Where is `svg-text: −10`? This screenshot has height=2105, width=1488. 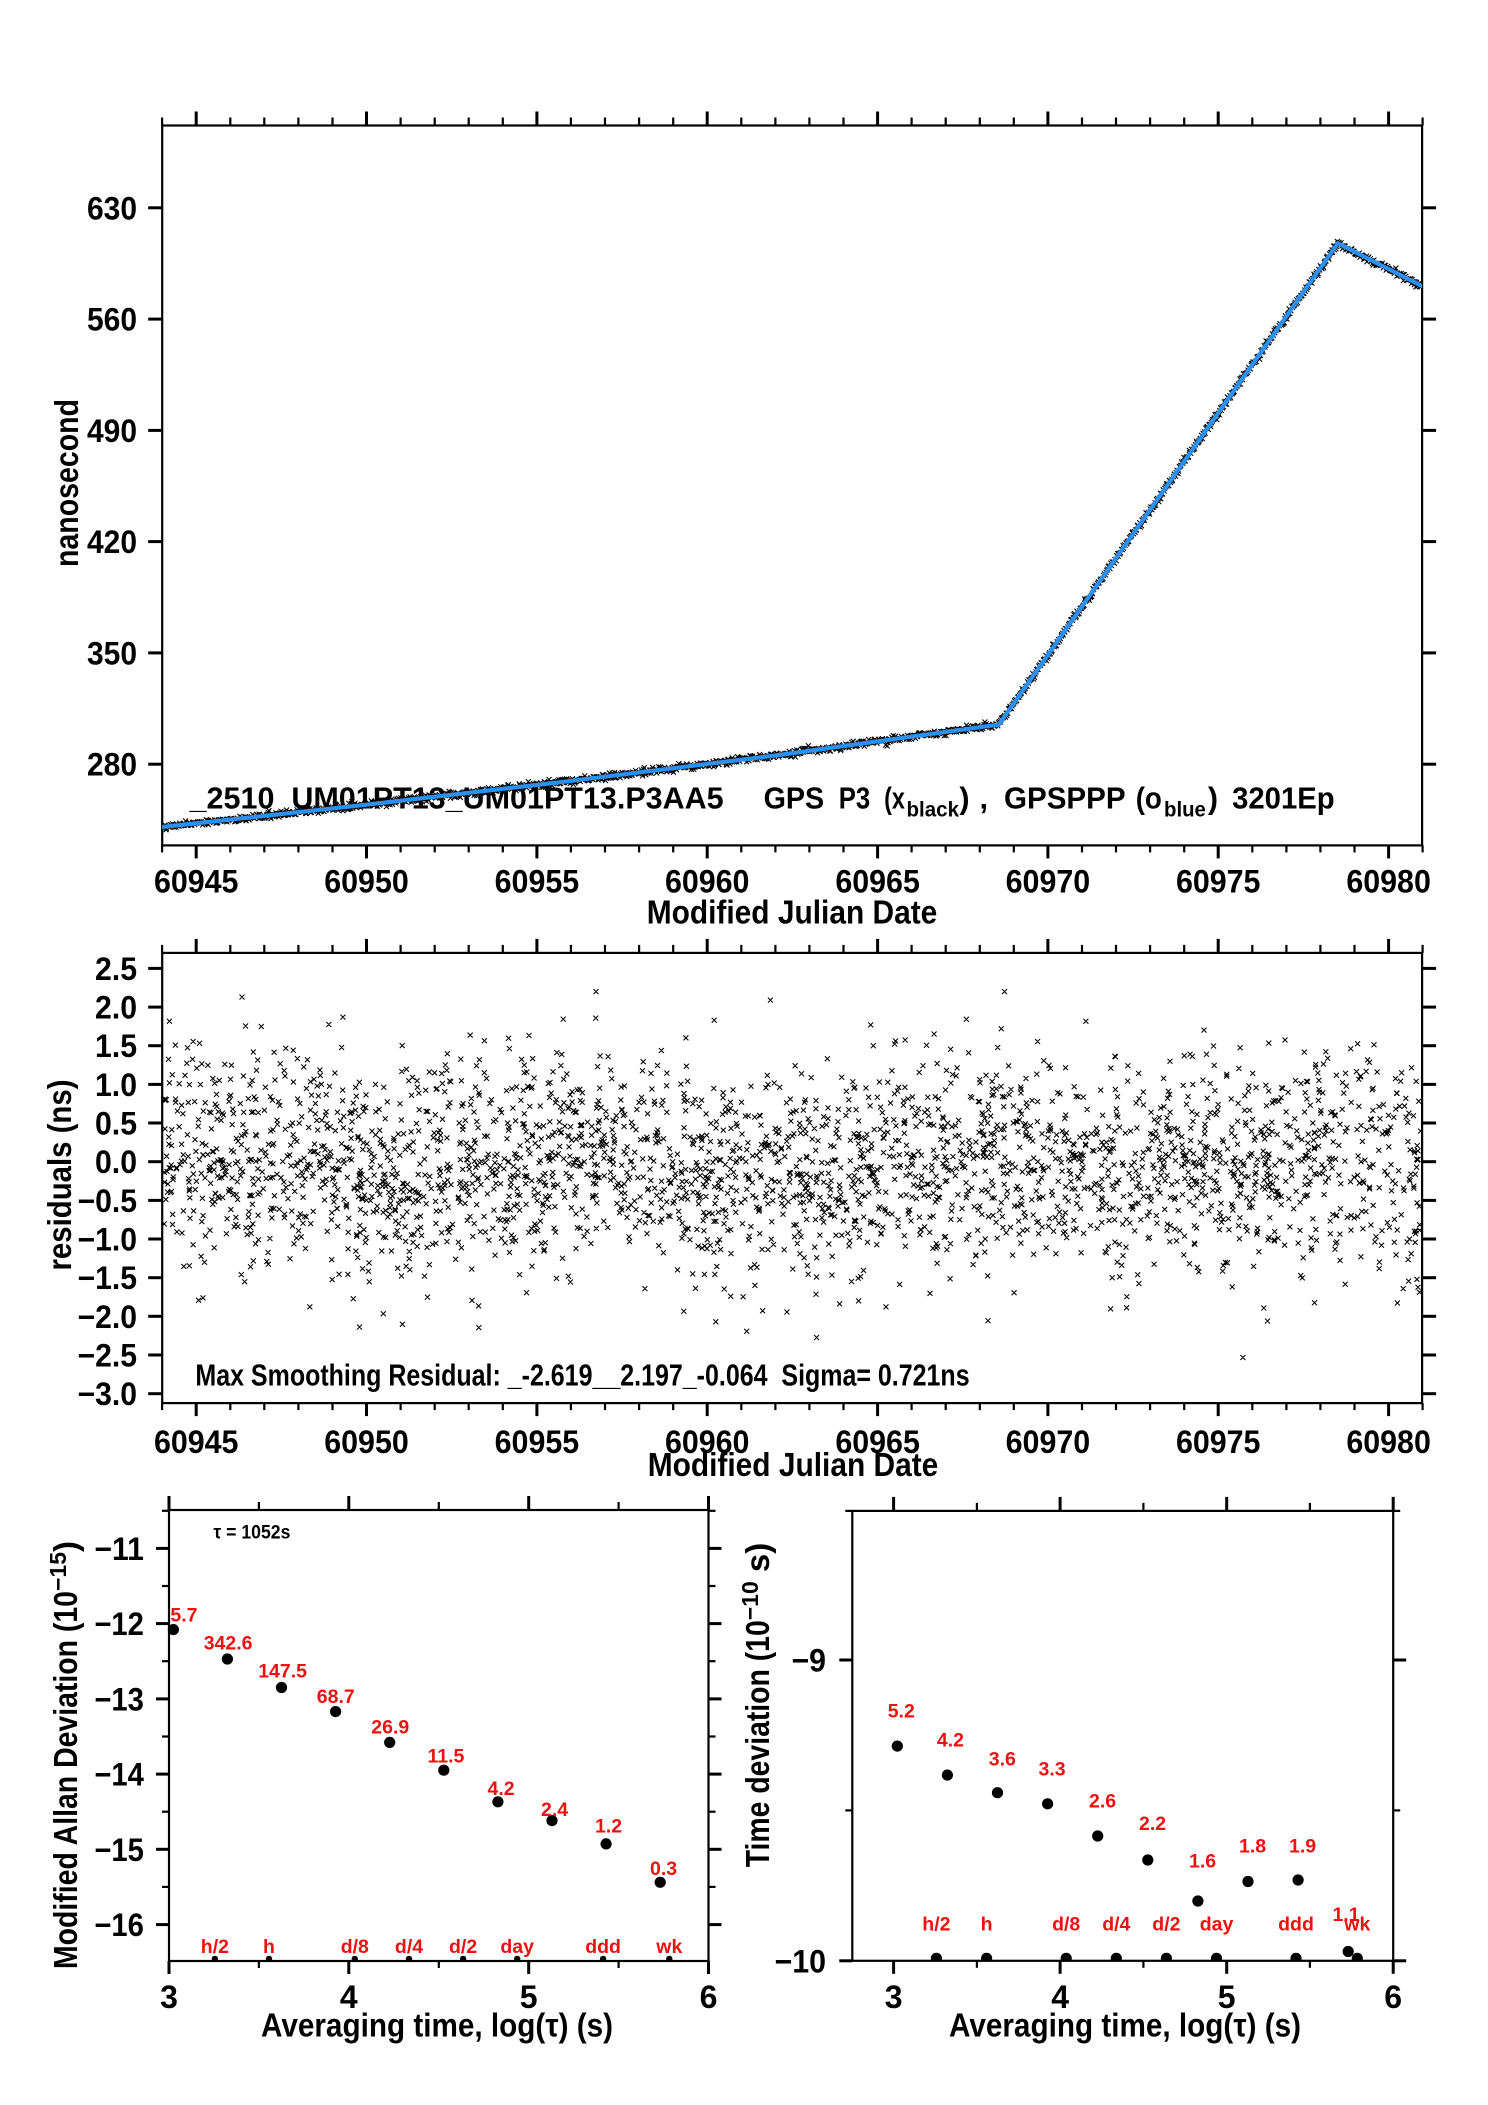
svg-text: −10 is located at coordinates (801, 1961).